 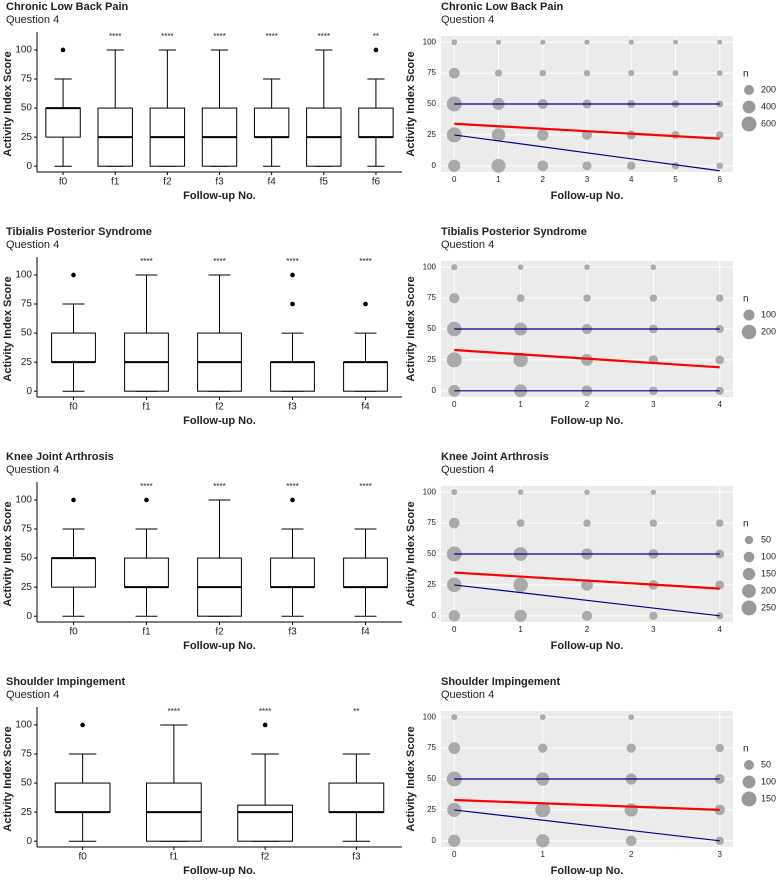 I want to click on y-tick-label: 25, so click(x=27, y=587).